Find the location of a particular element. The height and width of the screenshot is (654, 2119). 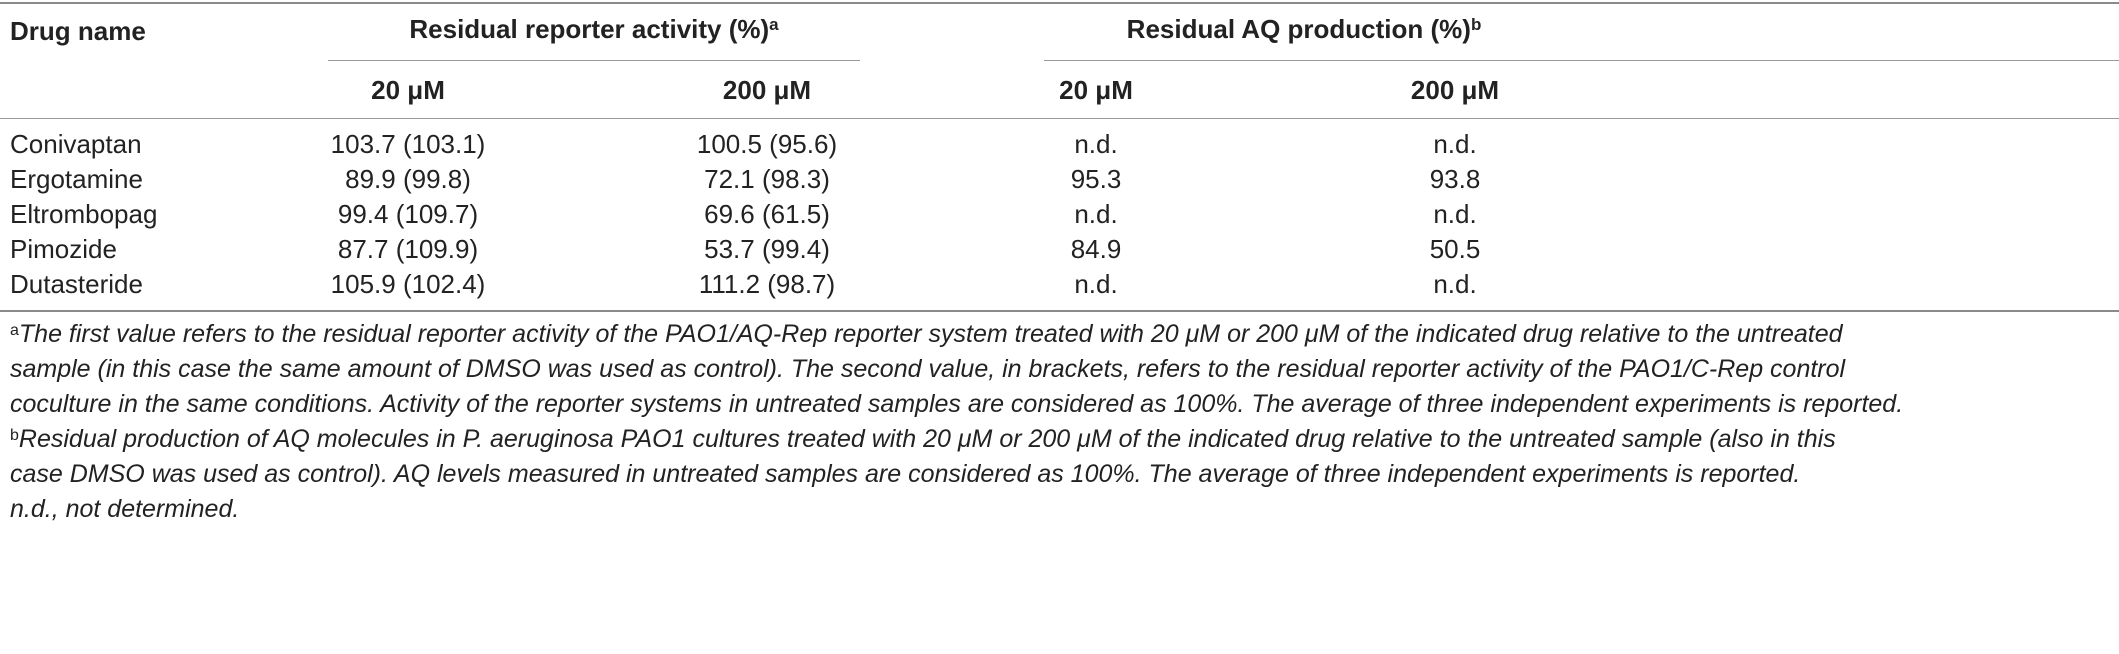

aq-group-rule is located at coordinates (1581, 60).